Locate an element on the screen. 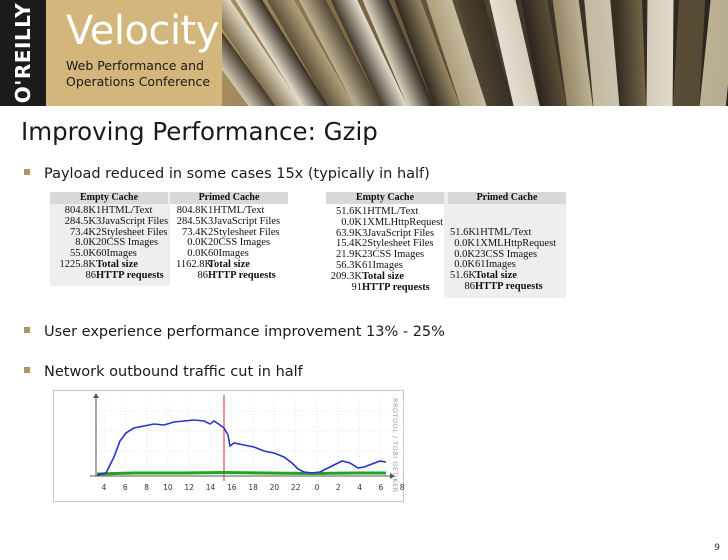 Image resolution: width=728 pixels, height=560 pixels. empty-cache-header: Empty Cache is located at coordinates (385, 198).